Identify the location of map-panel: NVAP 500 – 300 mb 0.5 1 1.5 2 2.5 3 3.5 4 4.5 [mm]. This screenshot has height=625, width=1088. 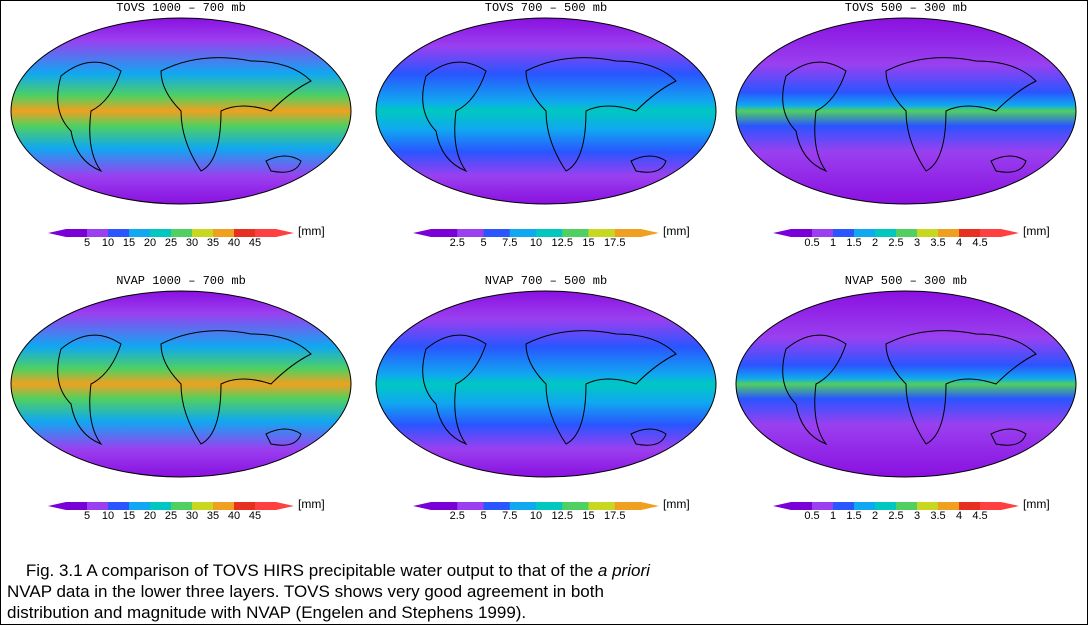
(906, 398).